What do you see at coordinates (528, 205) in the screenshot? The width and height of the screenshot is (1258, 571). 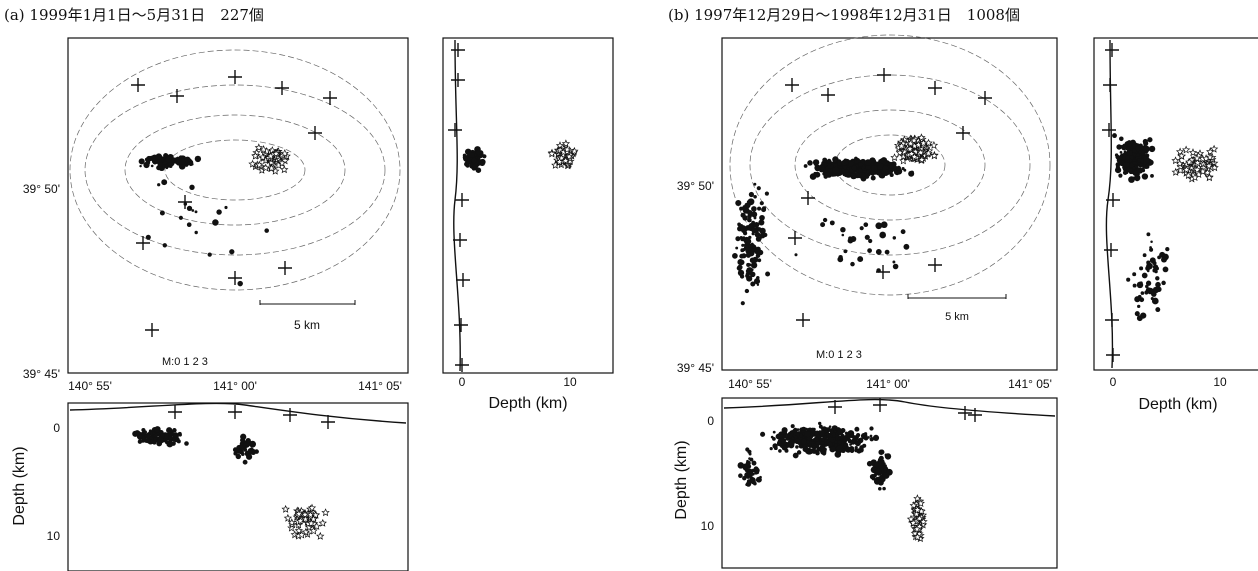 I see `panel-a-ns-section-frame` at bounding box center [528, 205].